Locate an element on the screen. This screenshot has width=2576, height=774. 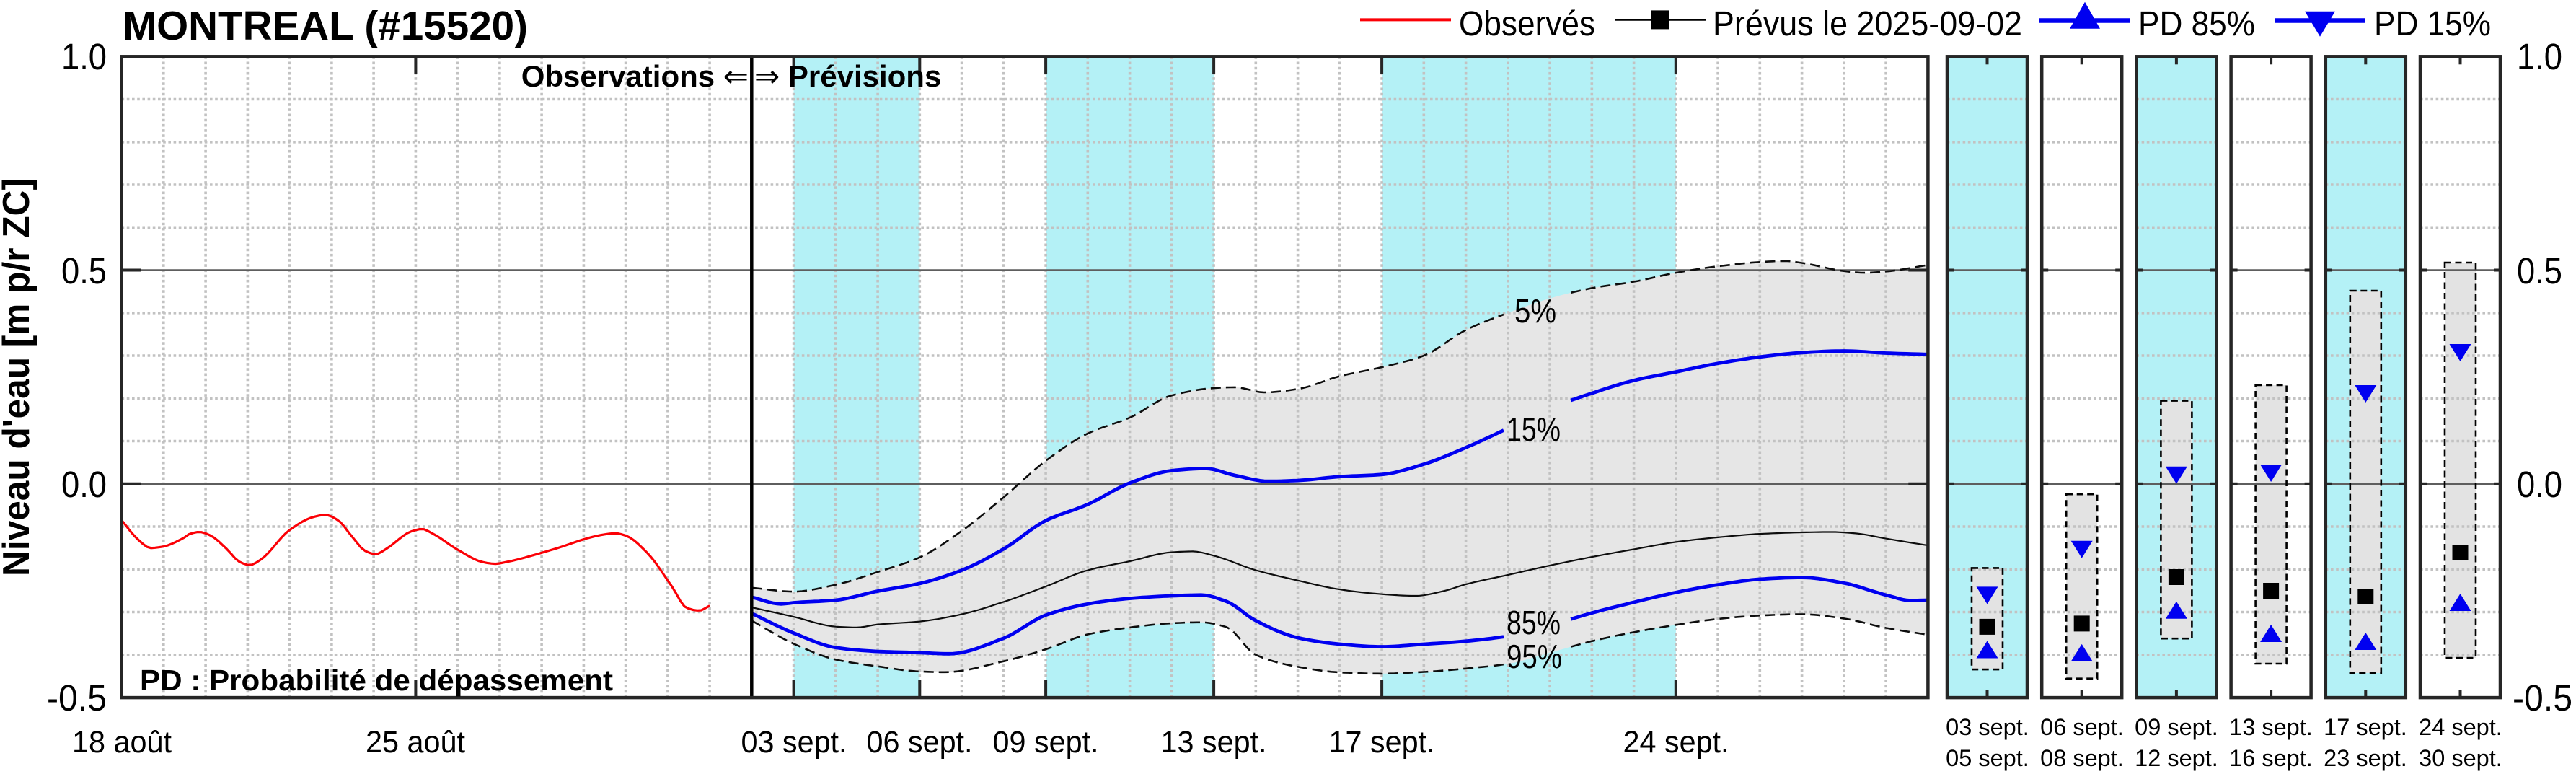
svg-text: 18 août is located at coordinates (122, 743).